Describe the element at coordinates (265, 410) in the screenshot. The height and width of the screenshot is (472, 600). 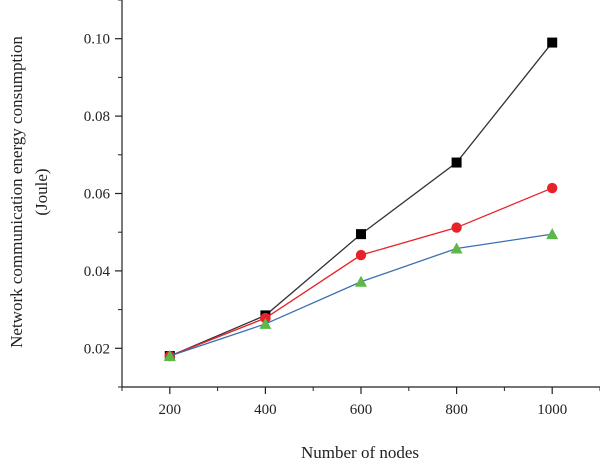
I see `x-tick-label: 400` at that location.